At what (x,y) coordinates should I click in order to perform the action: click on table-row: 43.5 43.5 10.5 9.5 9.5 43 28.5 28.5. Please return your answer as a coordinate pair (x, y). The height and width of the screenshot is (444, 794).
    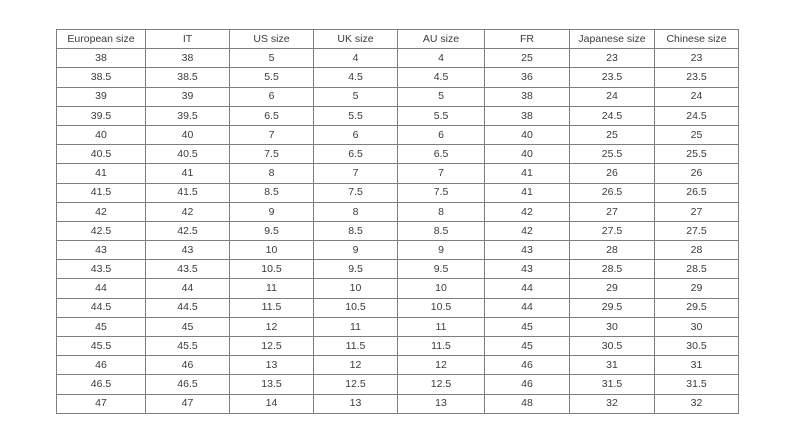
    Looking at the image, I should click on (397, 269).